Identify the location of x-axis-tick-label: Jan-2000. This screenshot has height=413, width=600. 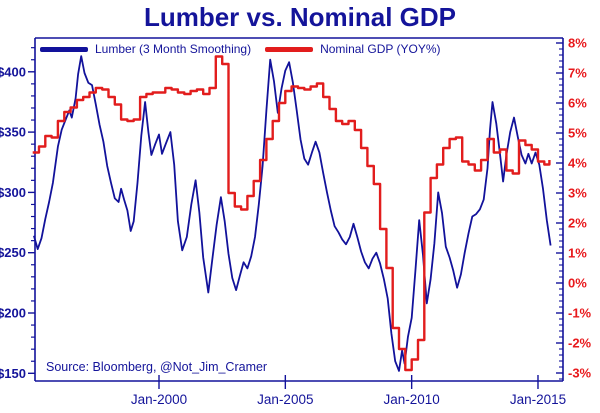
(159, 399).